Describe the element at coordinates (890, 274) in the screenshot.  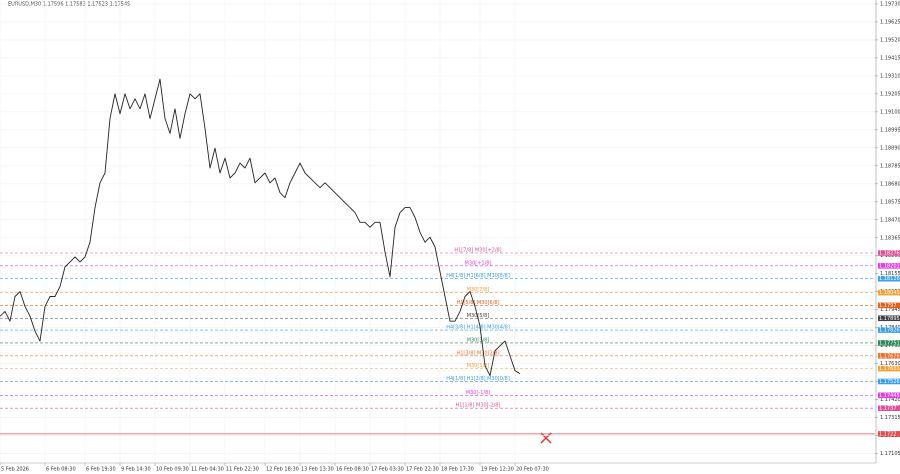
I see `y-tick-label: 1.18155` at that location.